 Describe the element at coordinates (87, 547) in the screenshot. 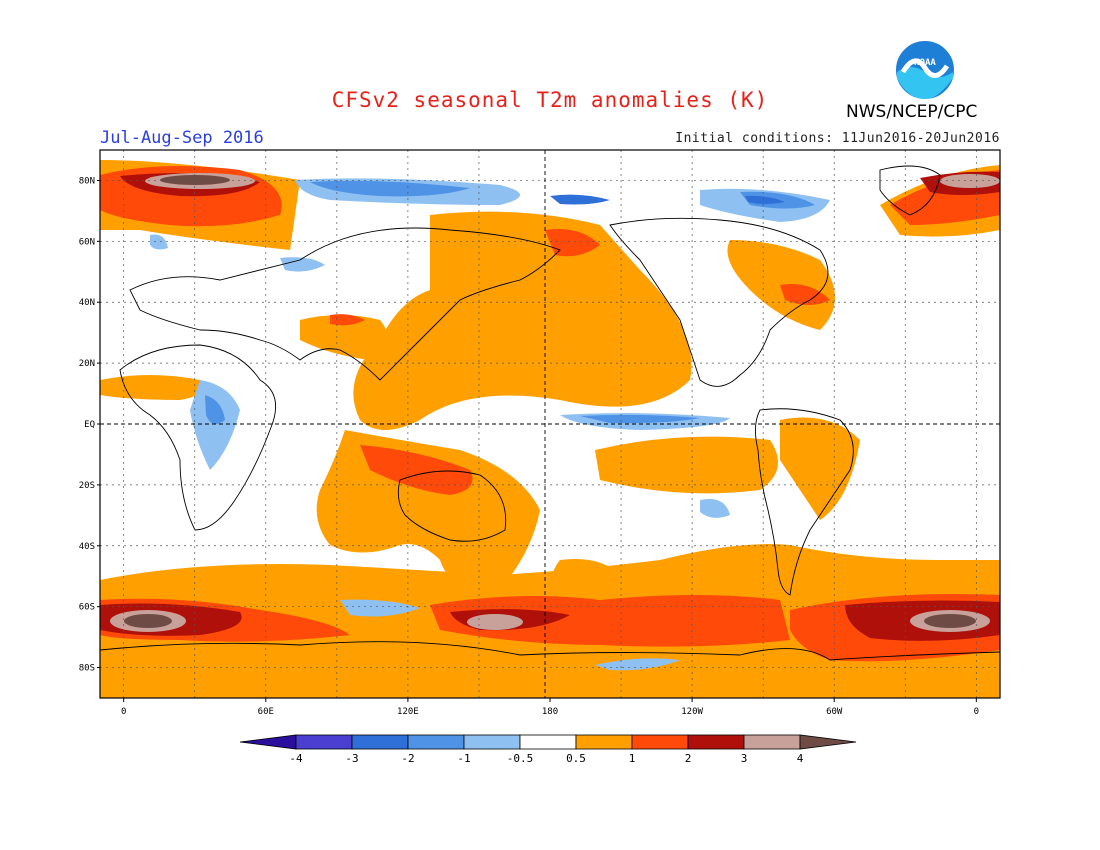

I see `lat-label: 40S` at that location.